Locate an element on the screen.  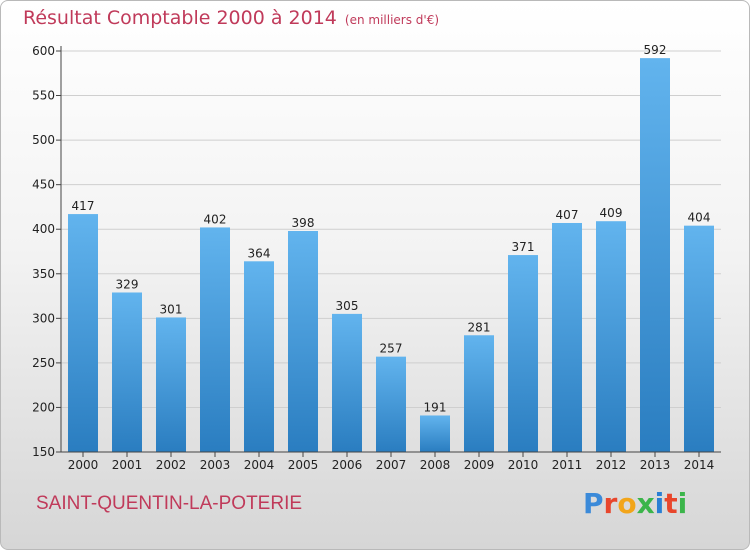
x-tick-label: 2001 is located at coordinates (127, 465).